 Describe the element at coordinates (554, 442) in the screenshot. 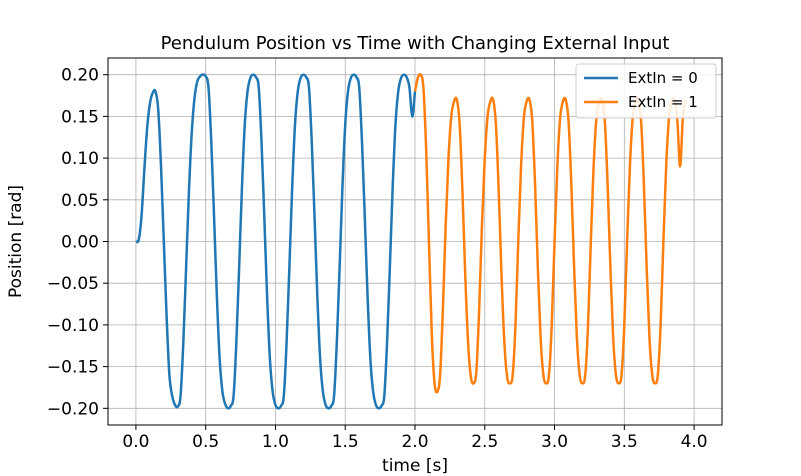

I see `x-tick-label: 3.0` at that location.